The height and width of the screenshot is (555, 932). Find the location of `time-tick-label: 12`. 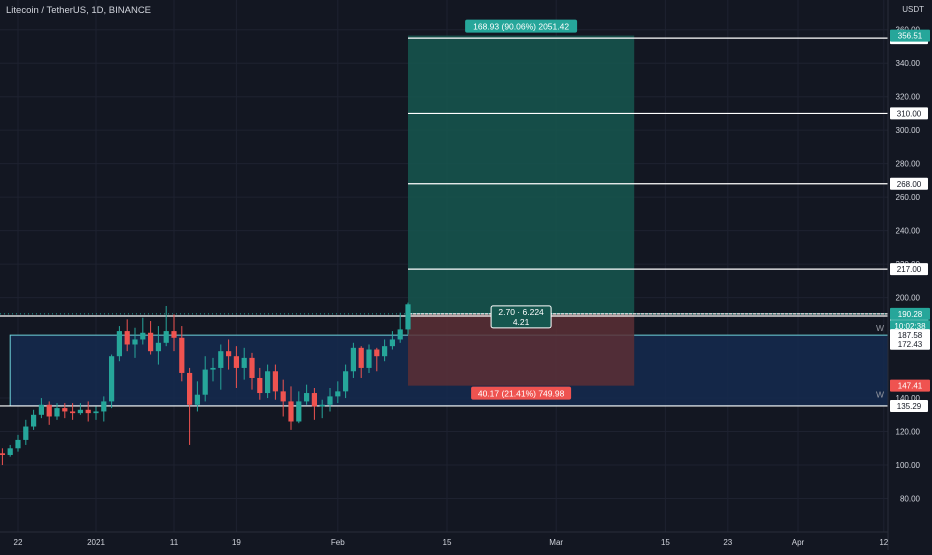

time-tick-label: 12 is located at coordinates (883, 542).